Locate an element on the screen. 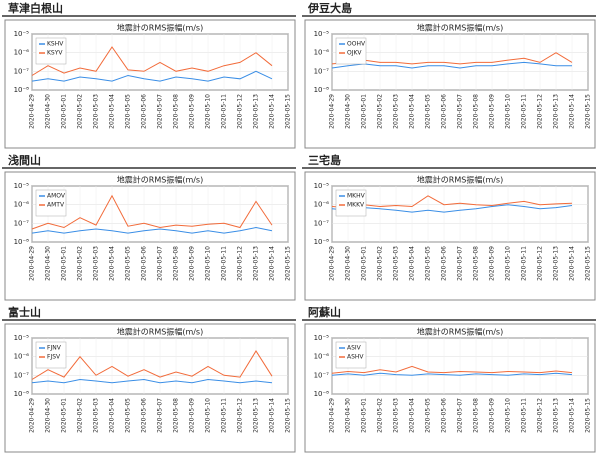 The image size is (600, 457). station-heading: 浅間山 is located at coordinates (24, 160).